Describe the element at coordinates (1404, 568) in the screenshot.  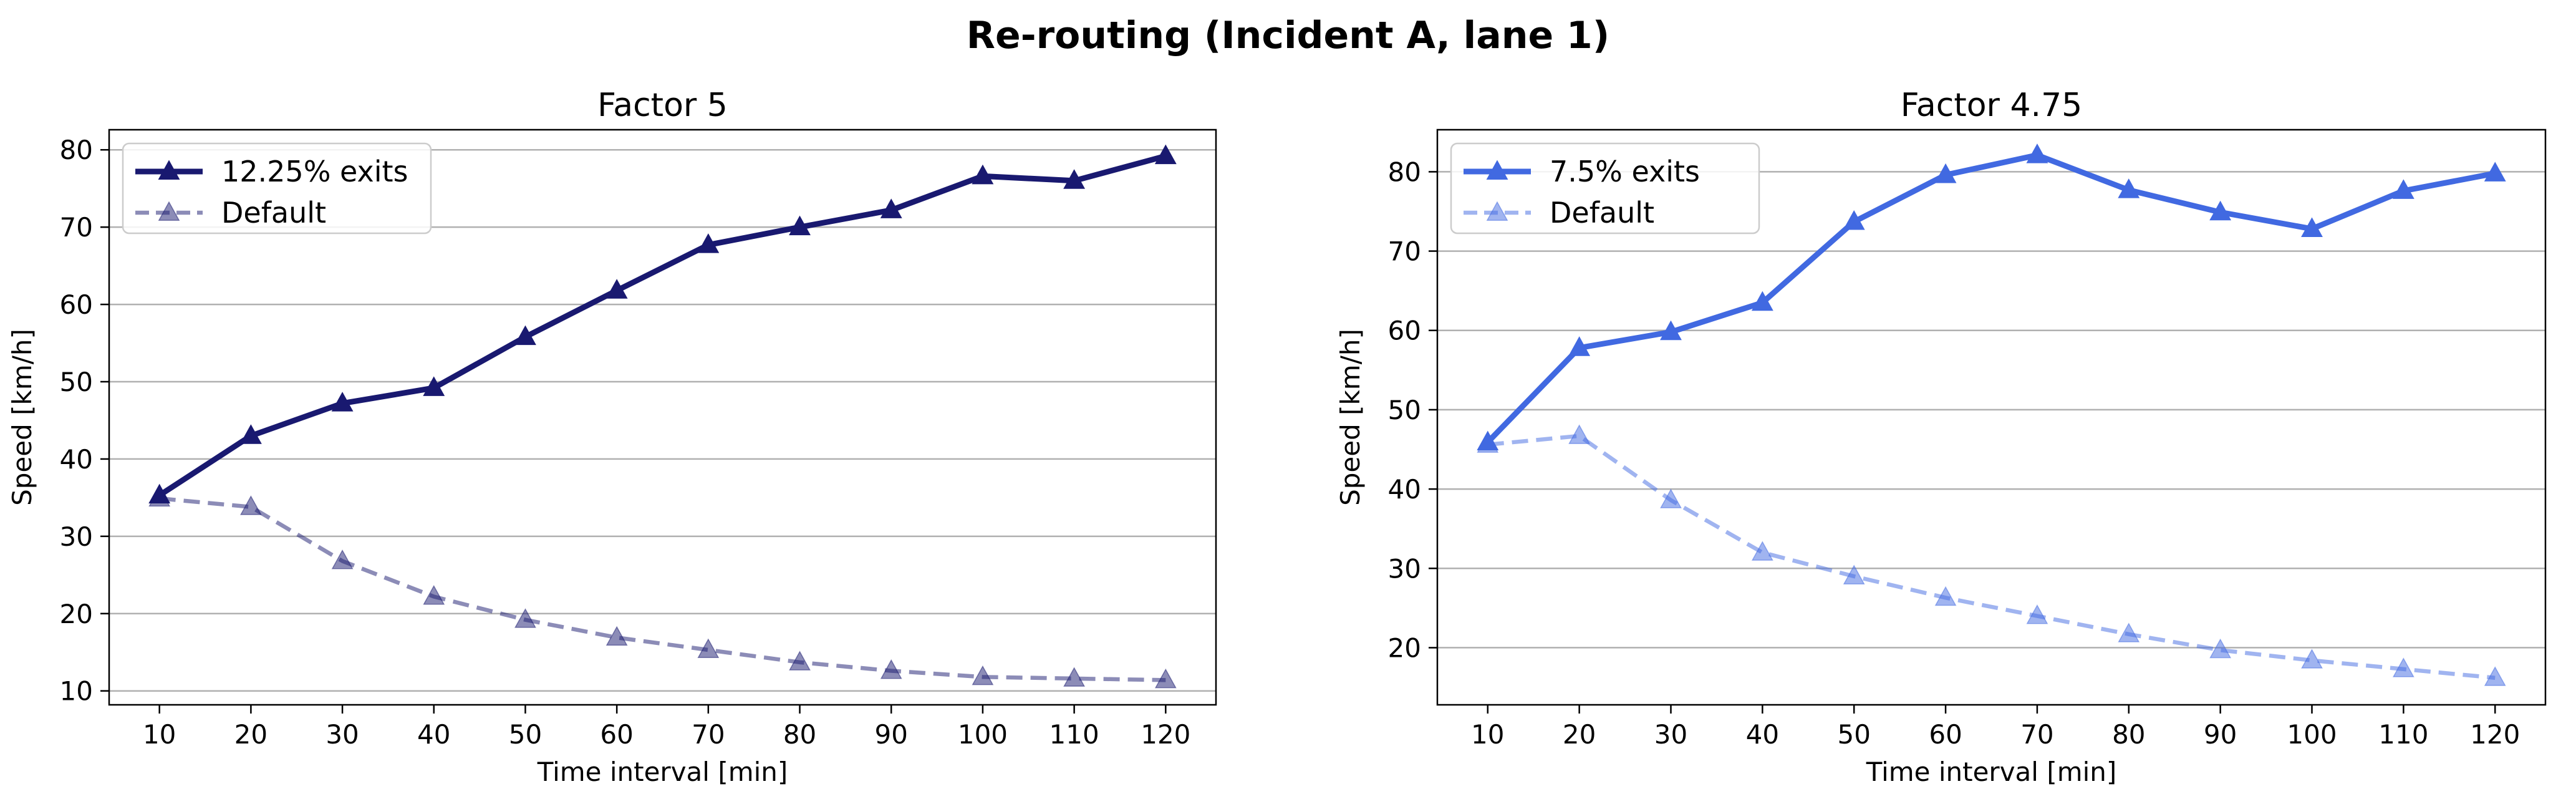
I see `y-tick-label: 30` at that location.